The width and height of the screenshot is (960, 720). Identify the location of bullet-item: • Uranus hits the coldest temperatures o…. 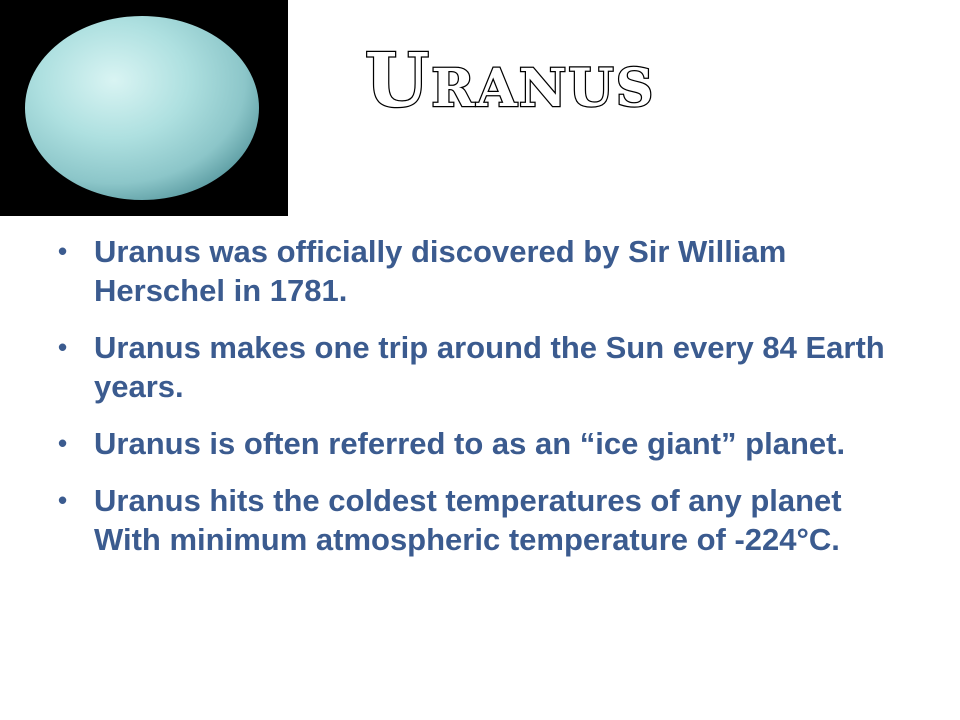
(486, 520).